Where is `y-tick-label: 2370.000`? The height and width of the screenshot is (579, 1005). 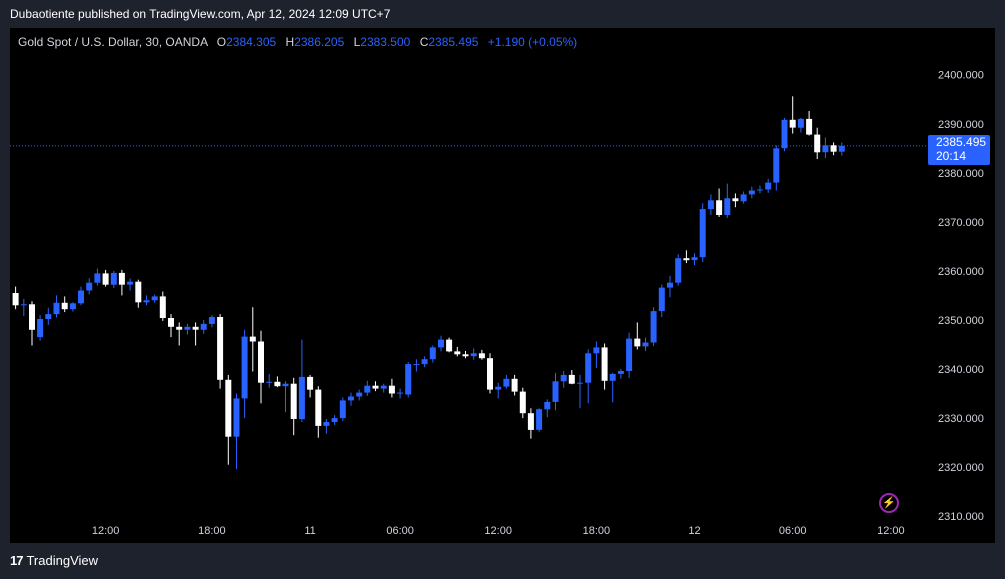
y-tick-label: 2370.000 is located at coordinates (961, 223).